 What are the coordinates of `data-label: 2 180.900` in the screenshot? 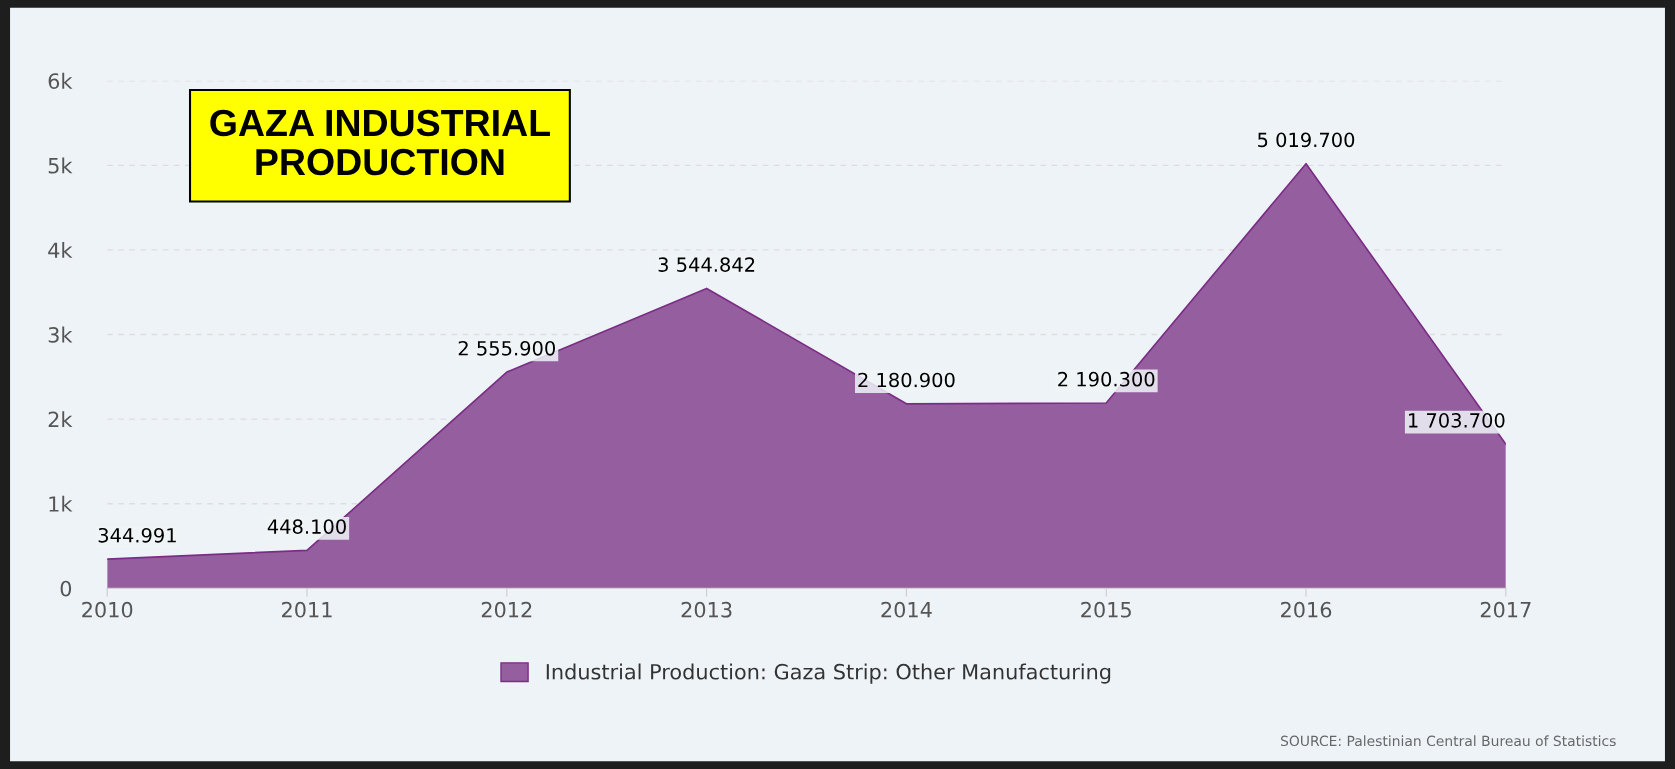 It's located at (906, 380).